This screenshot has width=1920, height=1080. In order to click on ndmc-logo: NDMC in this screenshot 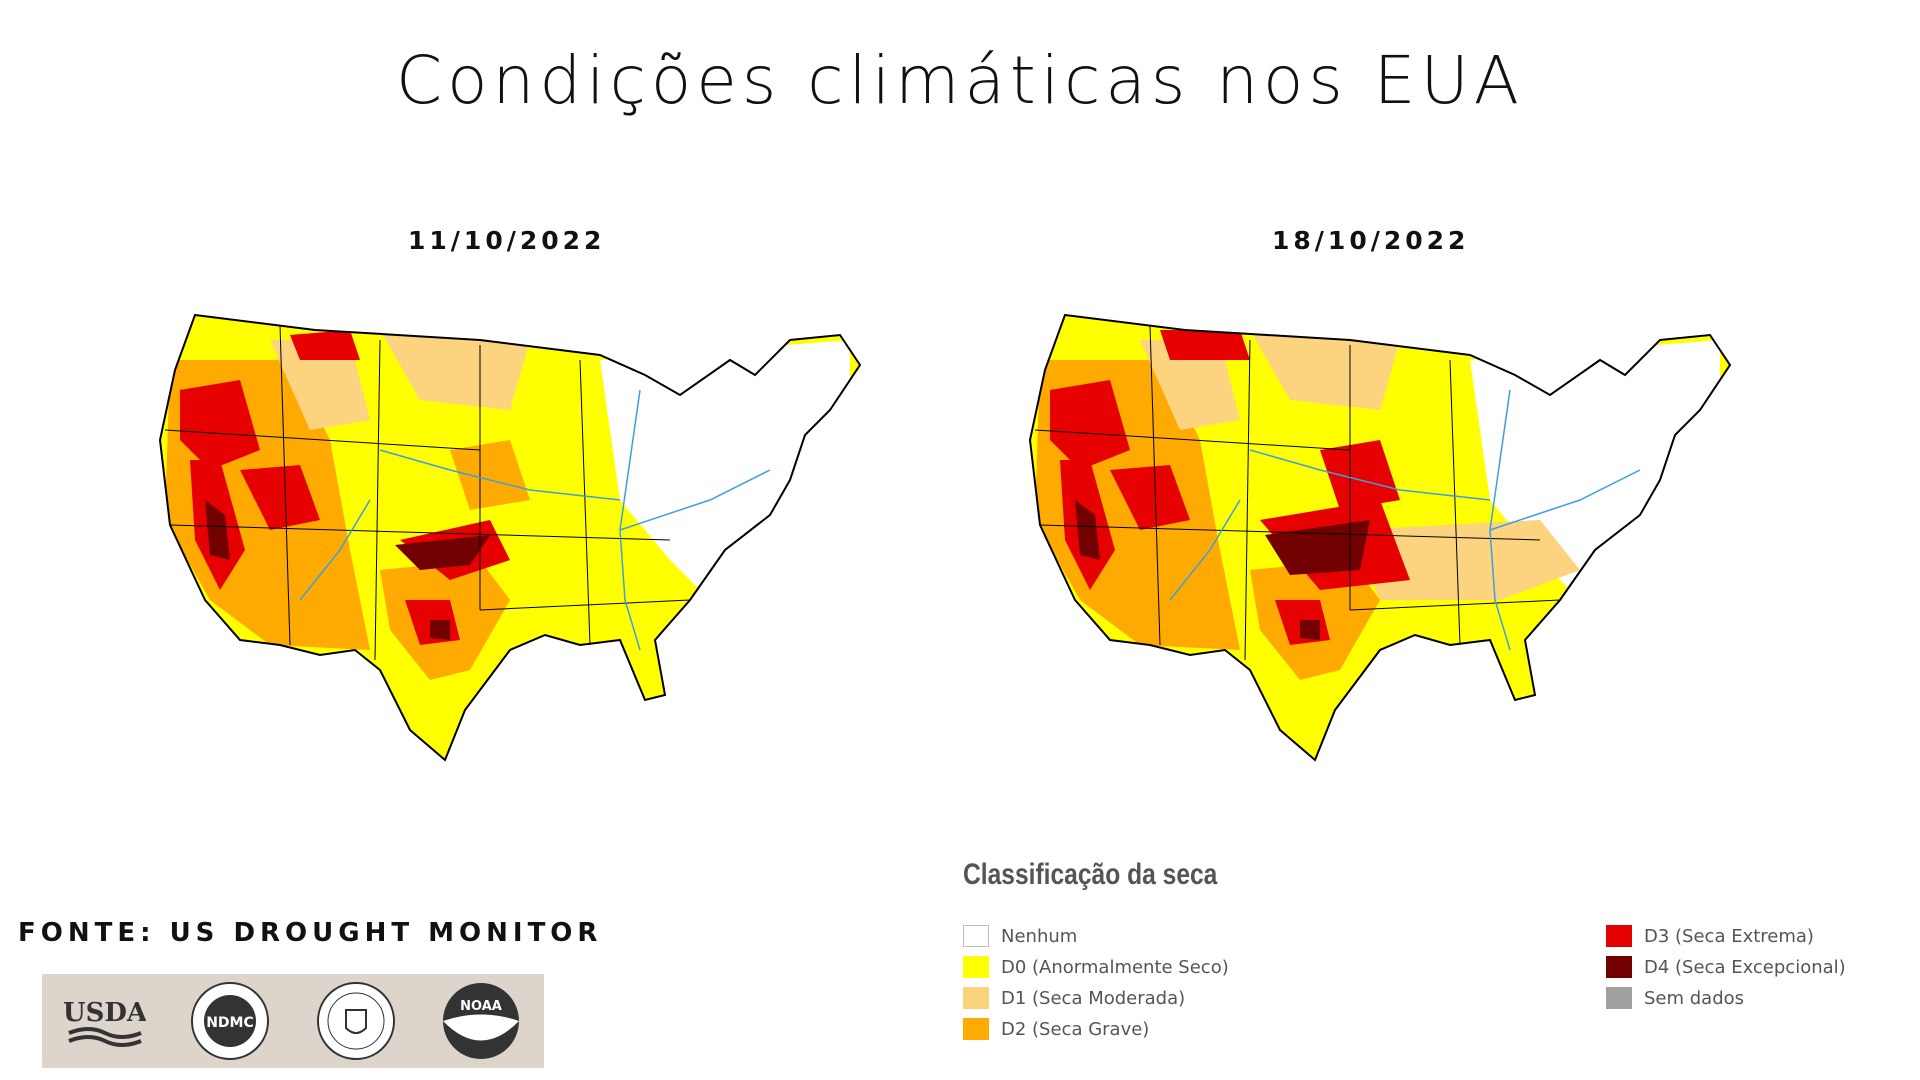, I will do `click(230, 1021)`.